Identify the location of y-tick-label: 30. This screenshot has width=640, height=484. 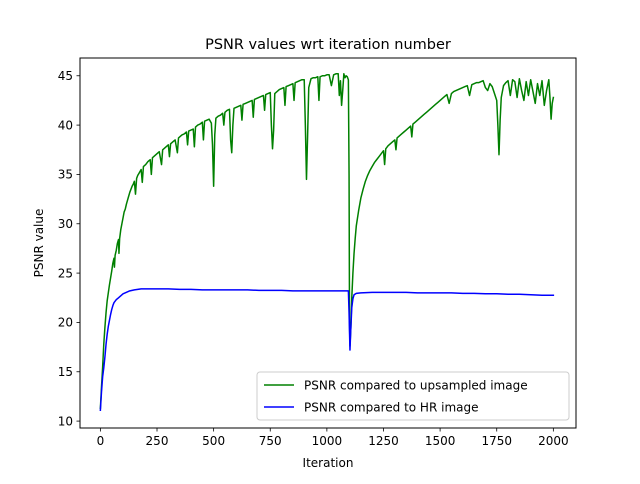
(65, 224).